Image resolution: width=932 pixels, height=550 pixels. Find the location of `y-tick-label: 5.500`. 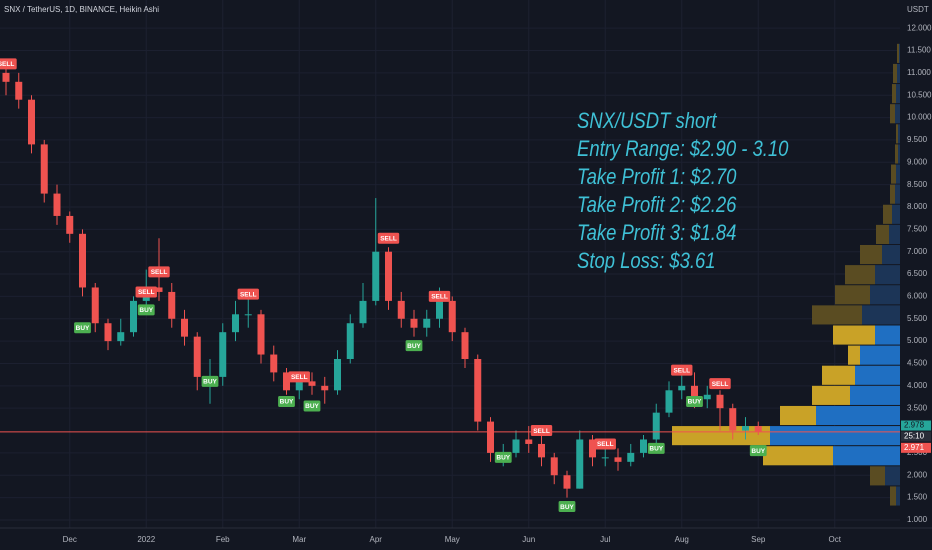

y-tick-label: 5.500 is located at coordinates (917, 318).